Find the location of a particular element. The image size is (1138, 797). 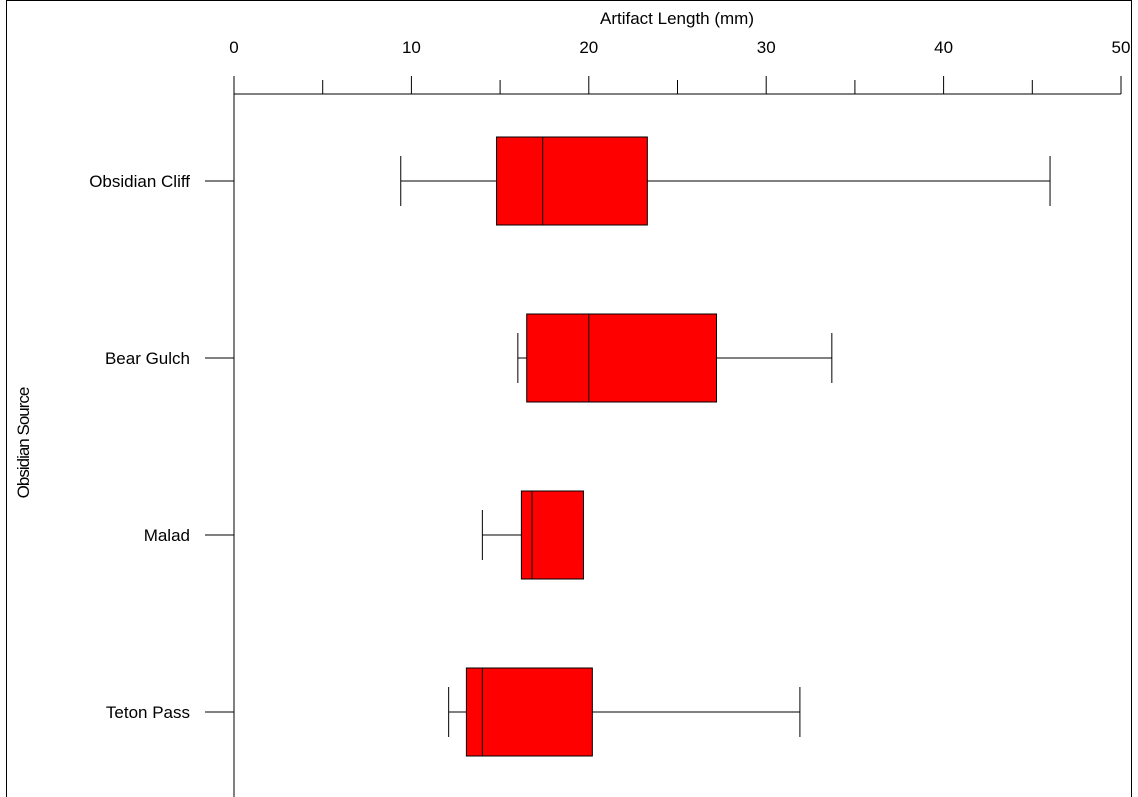

x-tick-label: 50 is located at coordinates (1121, 47).